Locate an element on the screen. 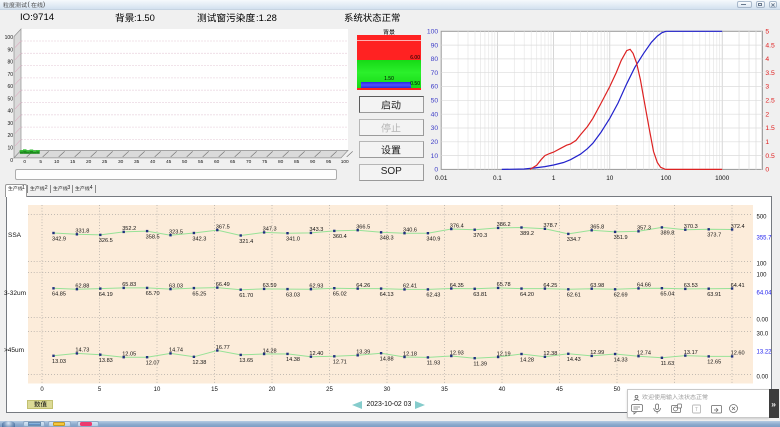 This screenshot has width=780, height=427. svg-text: 376.4 is located at coordinates (457, 226).